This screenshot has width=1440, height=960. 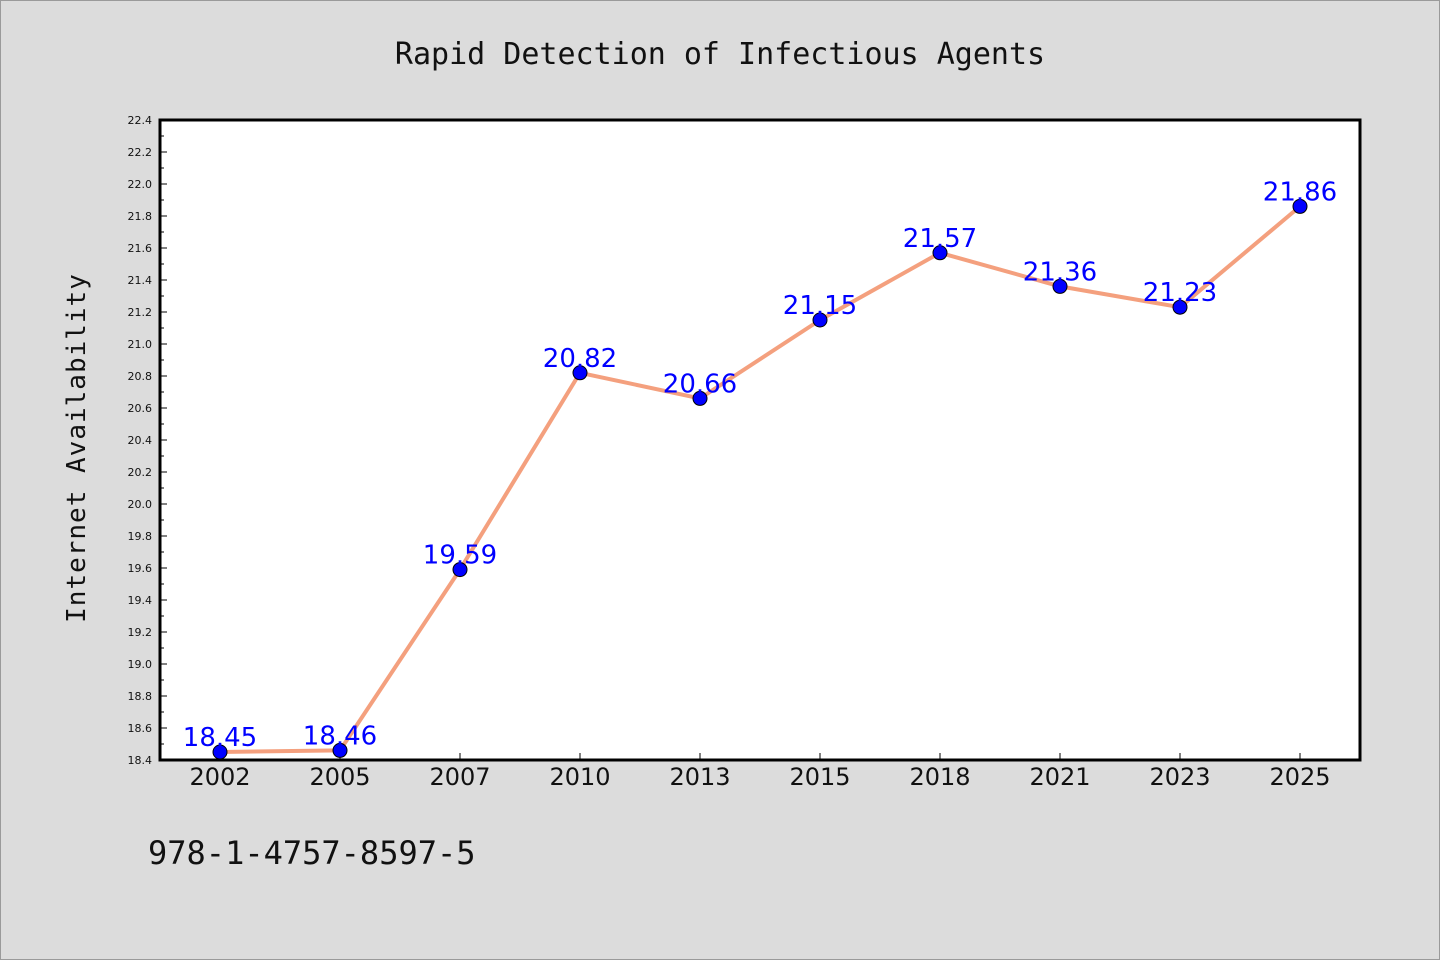 I want to click on x-axis: 2002 2005 2007 2010 2013 2015 2018 2021 2023 2025, so click(x=760, y=772).